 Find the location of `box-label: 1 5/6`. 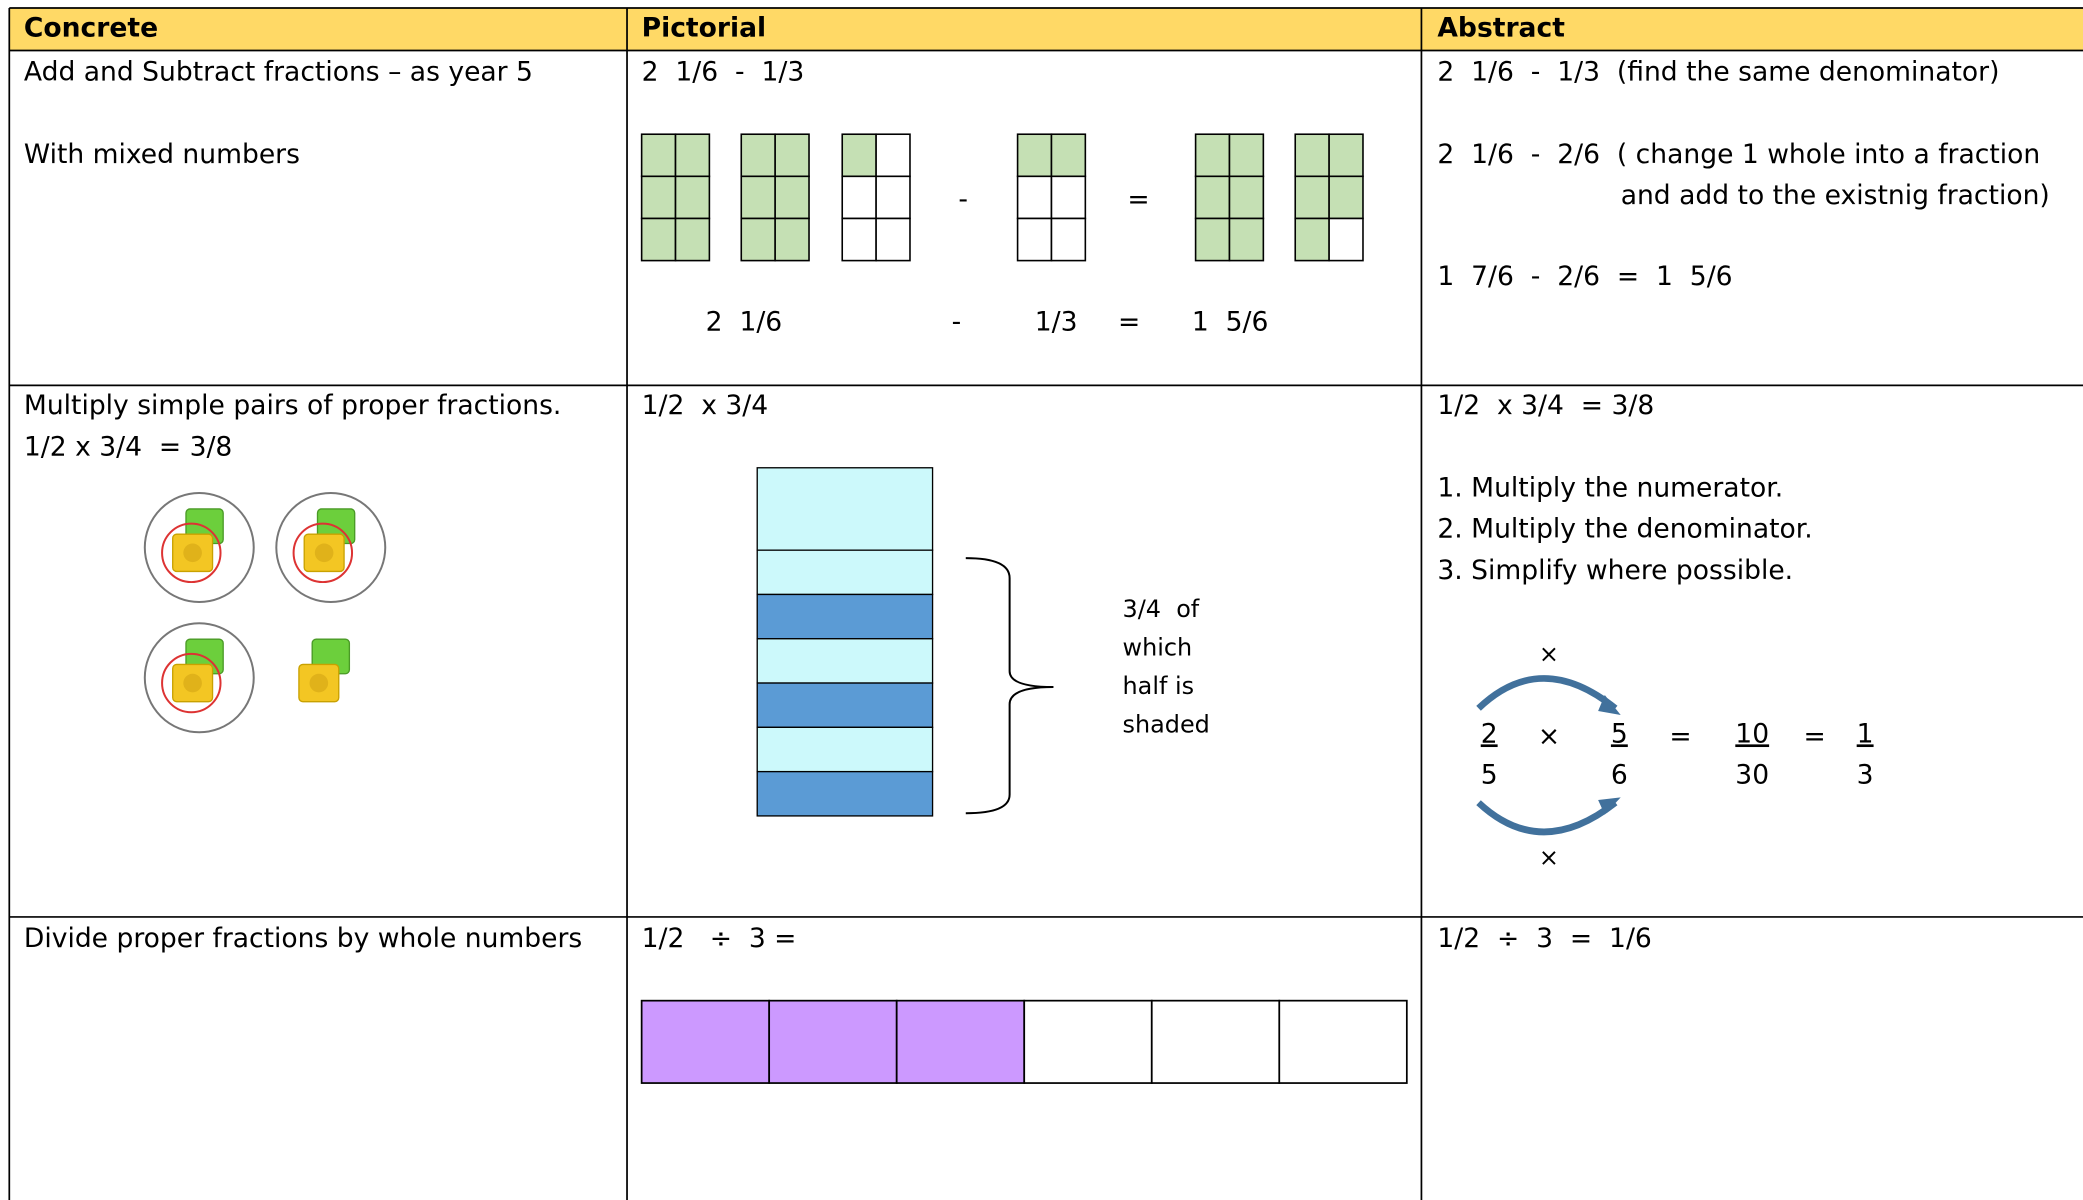

box-label: 1 5/6 is located at coordinates (1230, 321).